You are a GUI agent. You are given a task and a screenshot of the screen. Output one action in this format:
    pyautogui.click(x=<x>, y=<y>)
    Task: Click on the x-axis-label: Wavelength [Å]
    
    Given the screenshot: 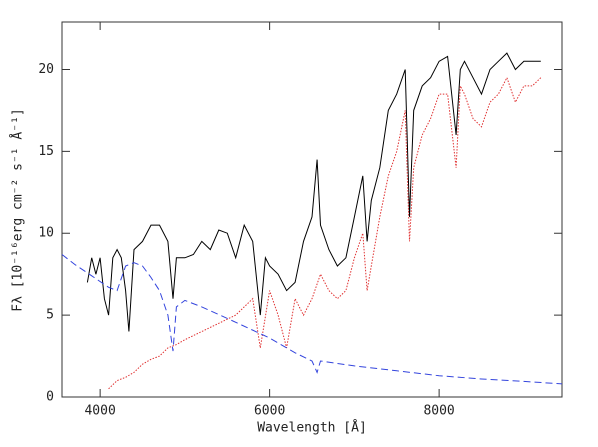 What is the action you would take?
    pyautogui.click(x=312, y=428)
    